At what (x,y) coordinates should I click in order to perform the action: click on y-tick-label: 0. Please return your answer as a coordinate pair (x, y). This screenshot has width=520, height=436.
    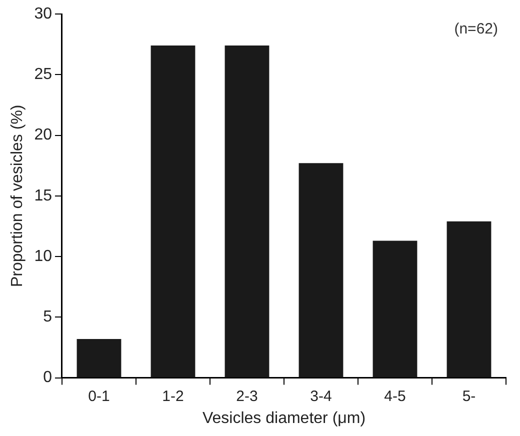
    Looking at the image, I should click on (47, 377).